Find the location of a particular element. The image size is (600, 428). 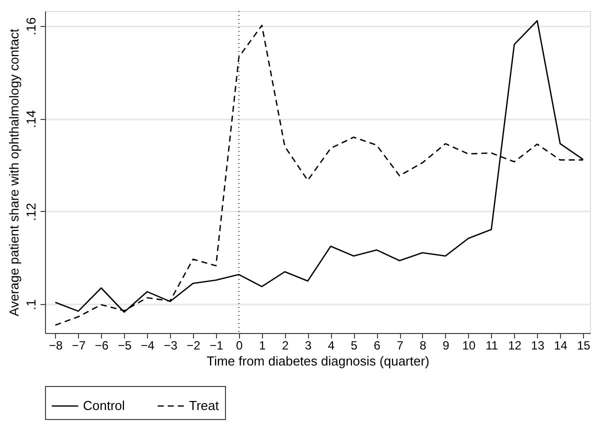

x-tick-label: −3 is located at coordinates (171, 345).